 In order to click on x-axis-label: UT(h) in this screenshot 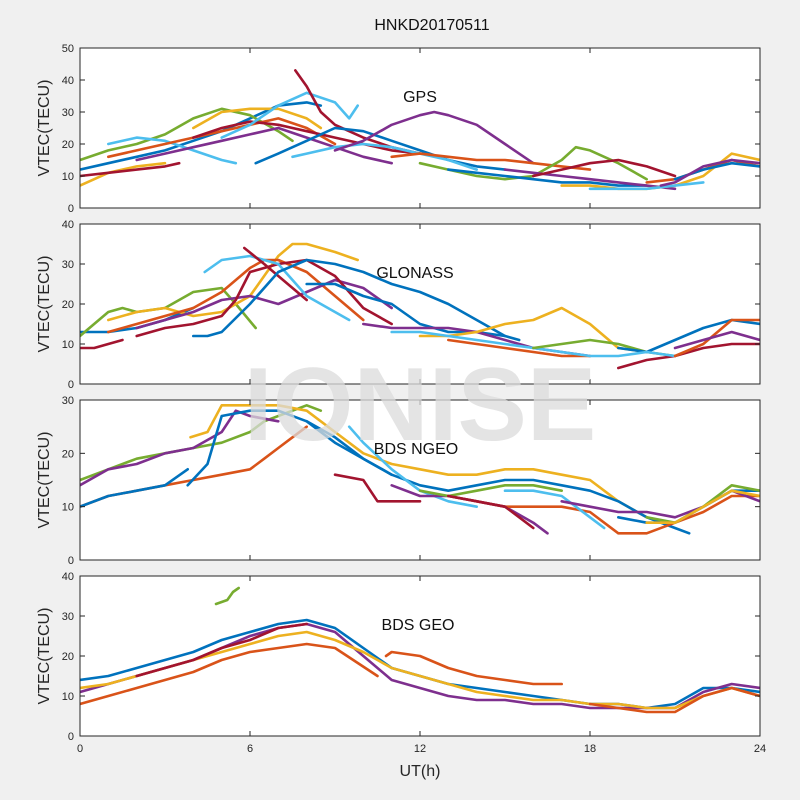, I will do `click(420, 771)`.